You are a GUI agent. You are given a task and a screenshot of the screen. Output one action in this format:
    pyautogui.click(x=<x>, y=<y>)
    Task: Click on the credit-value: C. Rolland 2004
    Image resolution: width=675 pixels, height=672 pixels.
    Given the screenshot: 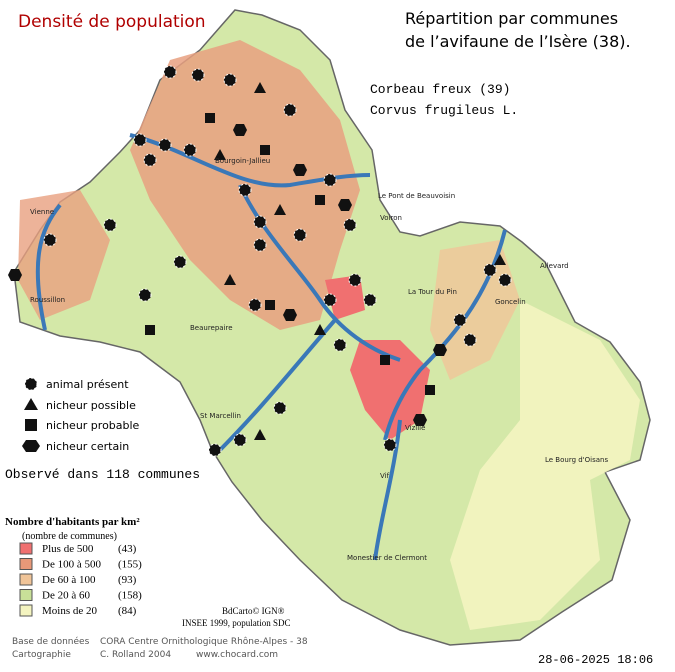 What is the action you would take?
    pyautogui.click(x=135, y=655)
    